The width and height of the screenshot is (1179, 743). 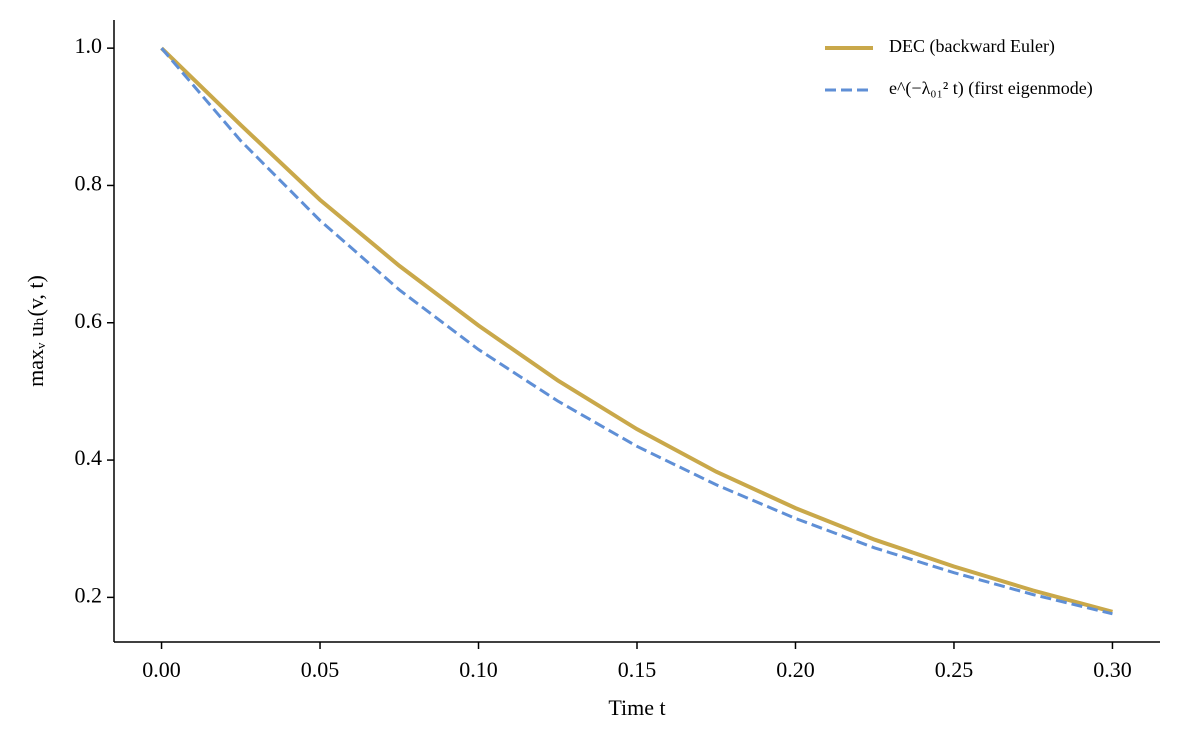 What do you see at coordinates (89, 45) in the screenshot?
I see `y-tick-label: 1.0` at bounding box center [89, 45].